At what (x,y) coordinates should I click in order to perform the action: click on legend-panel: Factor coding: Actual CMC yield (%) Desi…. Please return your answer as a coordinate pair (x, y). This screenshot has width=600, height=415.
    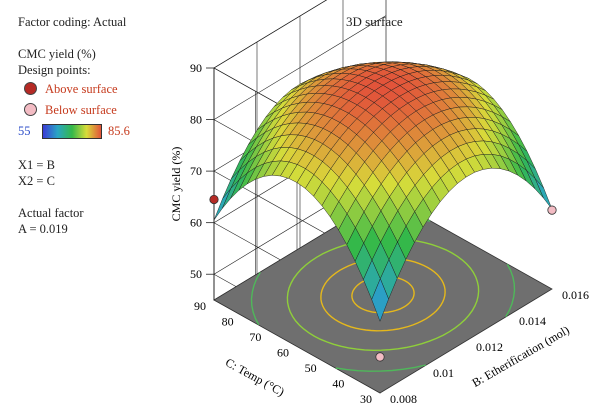
    Looking at the image, I should click on (74, 125).